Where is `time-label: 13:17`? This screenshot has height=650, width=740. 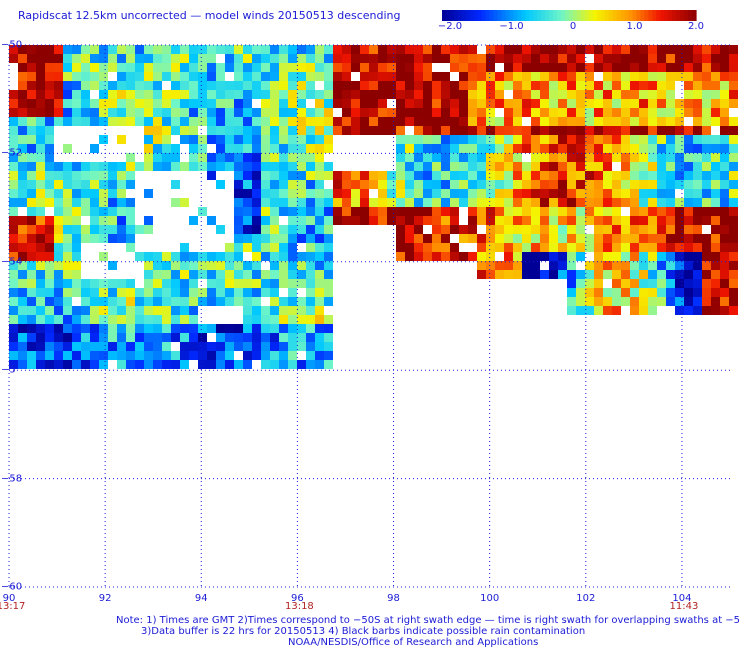 time-label: 13:17 is located at coordinates (13, 606).